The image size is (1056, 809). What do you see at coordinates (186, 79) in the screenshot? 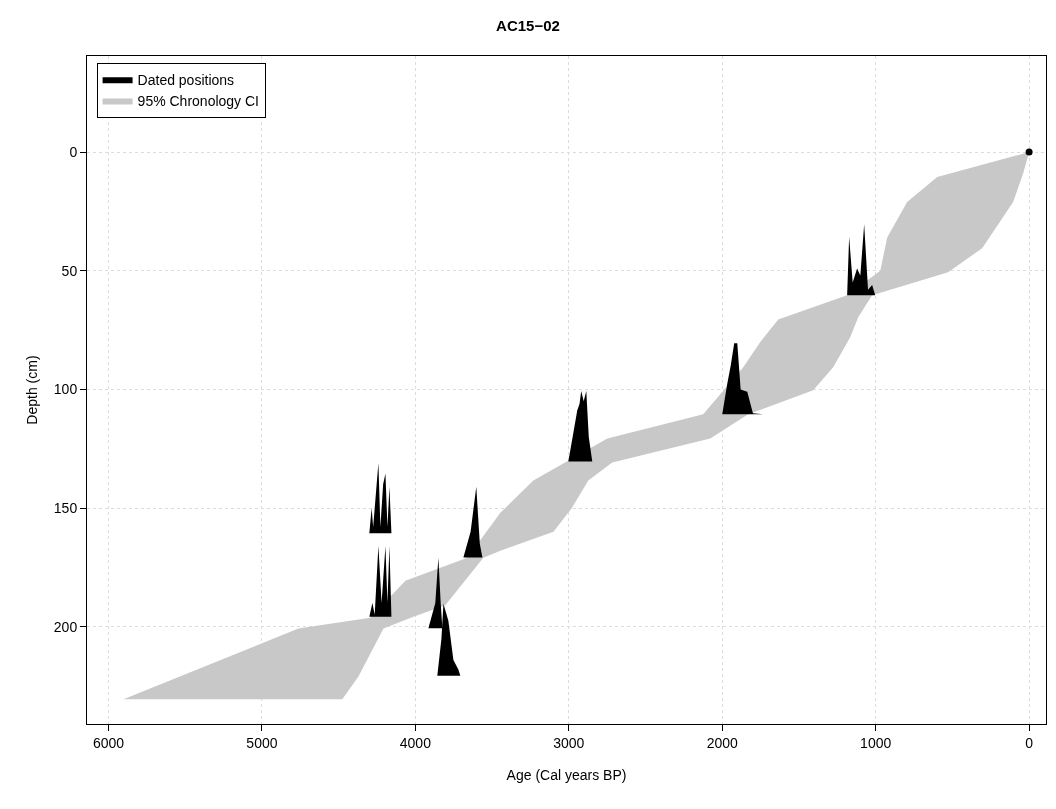
I see `legend-label: Dated positions` at bounding box center [186, 79].